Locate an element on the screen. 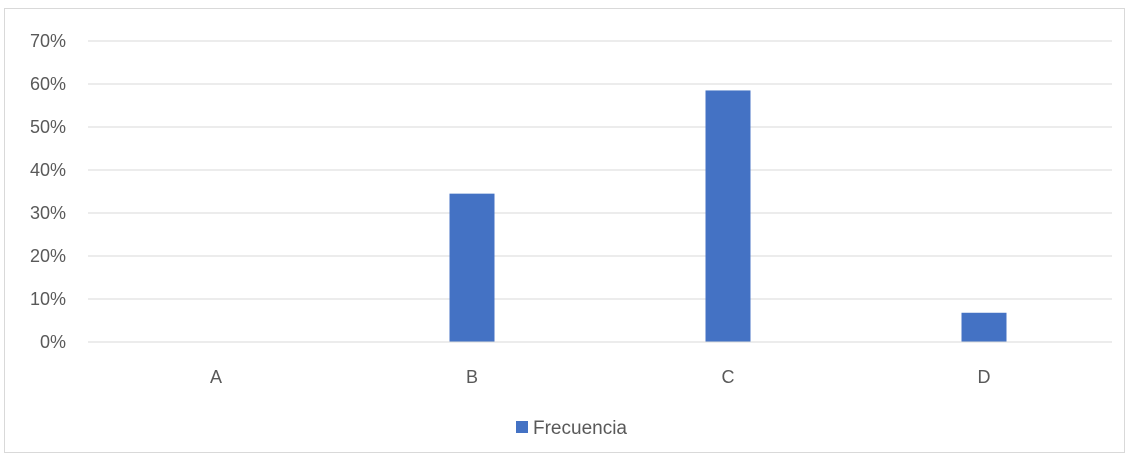 Image resolution: width=1129 pixels, height=457 pixels. x-tick-label-d: D is located at coordinates (984, 377).